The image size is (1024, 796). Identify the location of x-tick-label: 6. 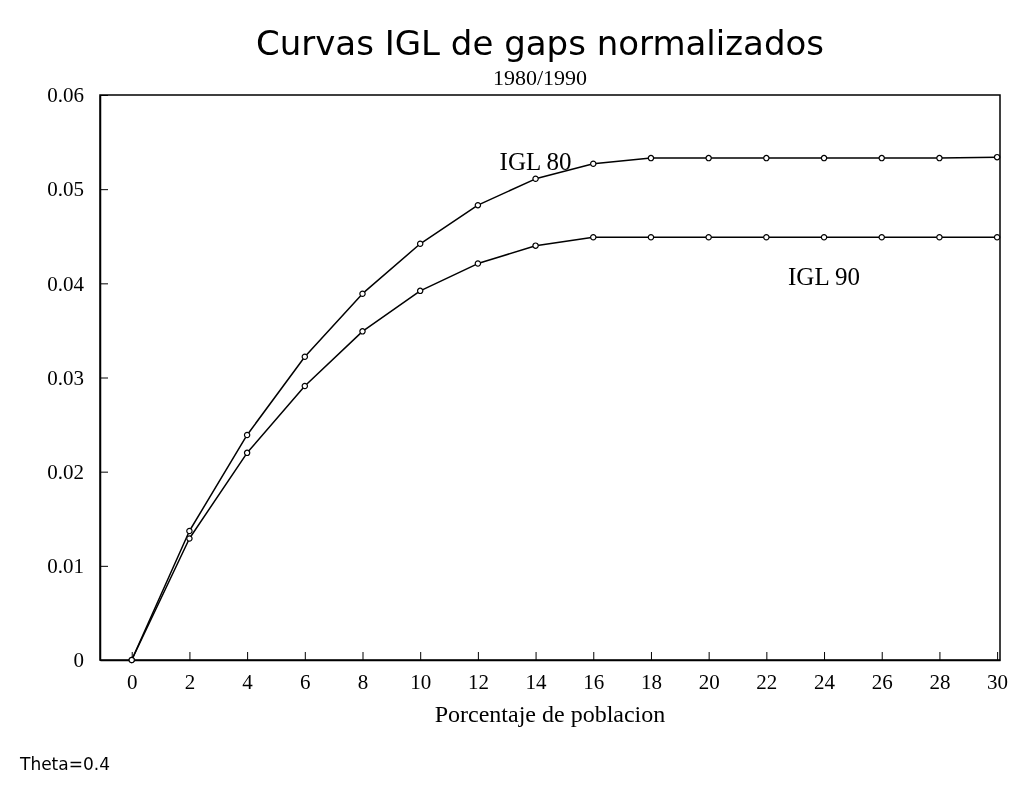
(305, 681).